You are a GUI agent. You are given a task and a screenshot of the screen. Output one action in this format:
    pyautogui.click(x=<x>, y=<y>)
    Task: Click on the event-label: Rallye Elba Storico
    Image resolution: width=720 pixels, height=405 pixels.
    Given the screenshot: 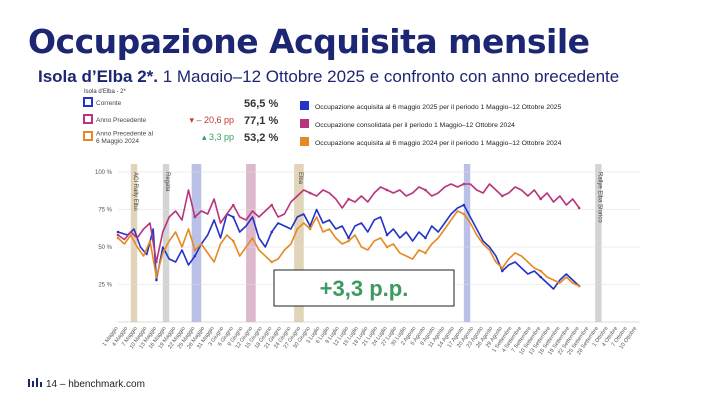 What is the action you would take?
    pyautogui.click(x=599, y=197)
    